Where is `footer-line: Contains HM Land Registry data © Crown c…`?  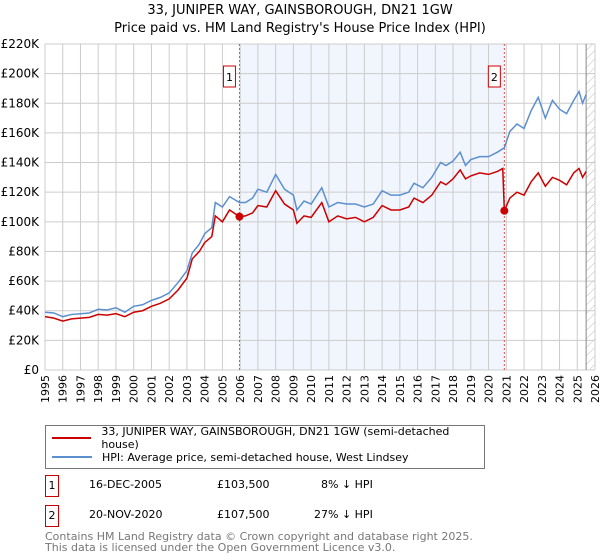 footer-line: Contains HM Land Registry data © Crown c… is located at coordinates (259, 536).